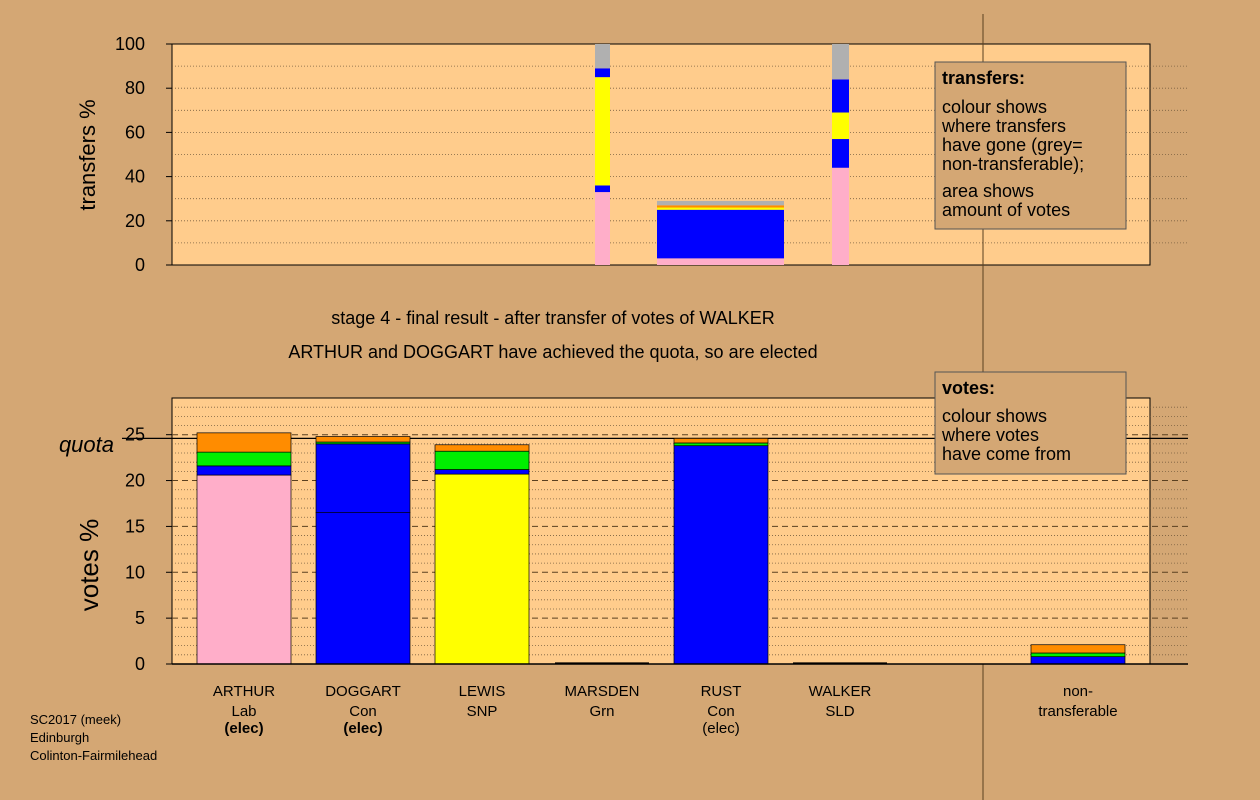 This screenshot has height=800, width=1260. I want to click on candidate-name: DOGGART, so click(363, 691).